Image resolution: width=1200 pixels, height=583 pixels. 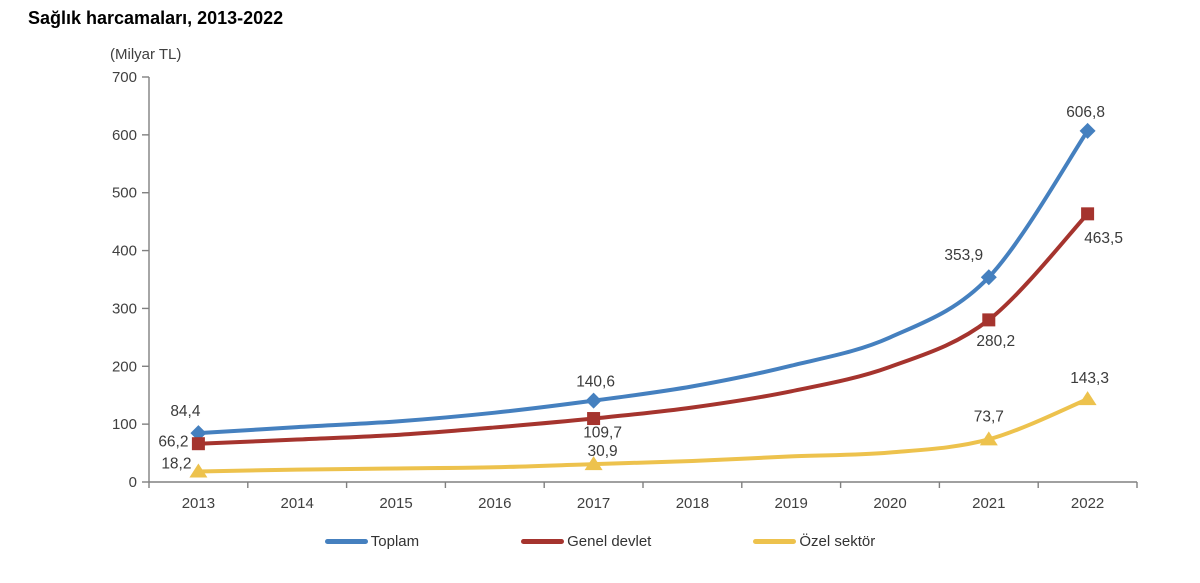 What do you see at coordinates (124, 308) in the screenshot?
I see `y-axis-tick-label: 300` at bounding box center [124, 308].